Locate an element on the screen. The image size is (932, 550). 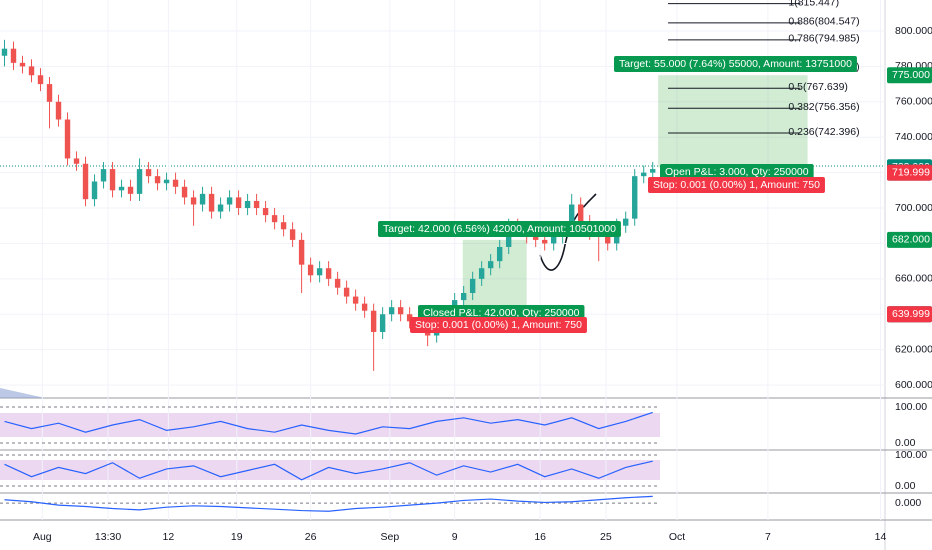
x-tick-label: 26 is located at coordinates (311, 537).